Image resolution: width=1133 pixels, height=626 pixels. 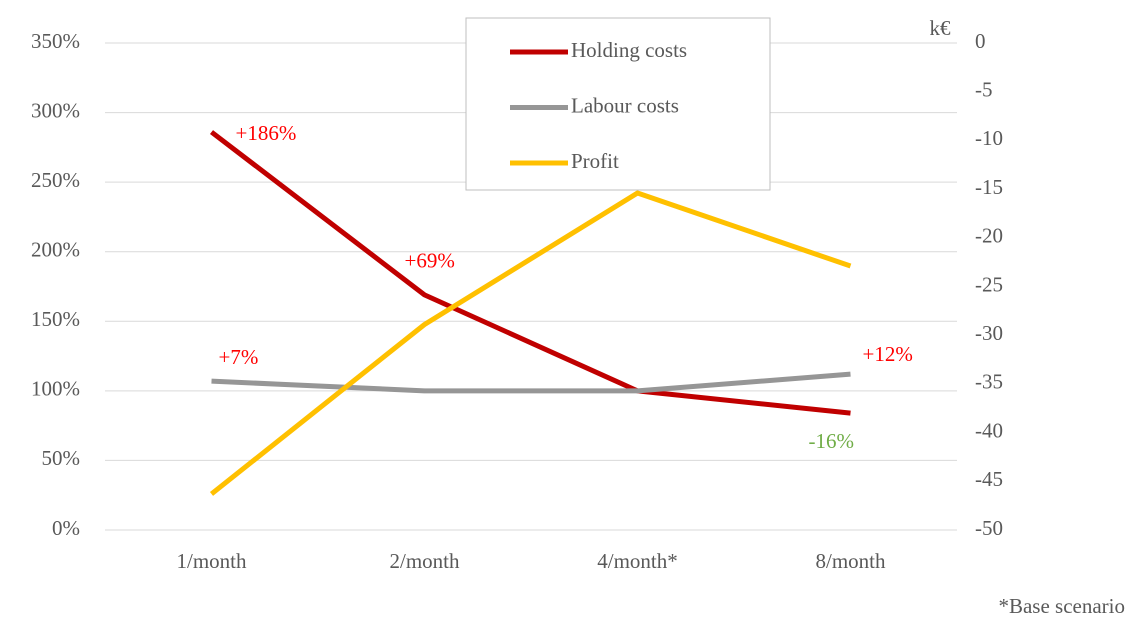 I want to click on y2-tick-label: -25, so click(x=989, y=284).